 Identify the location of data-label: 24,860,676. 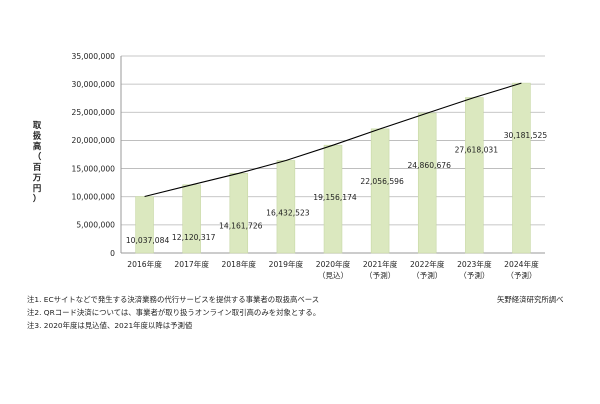
(429, 165).